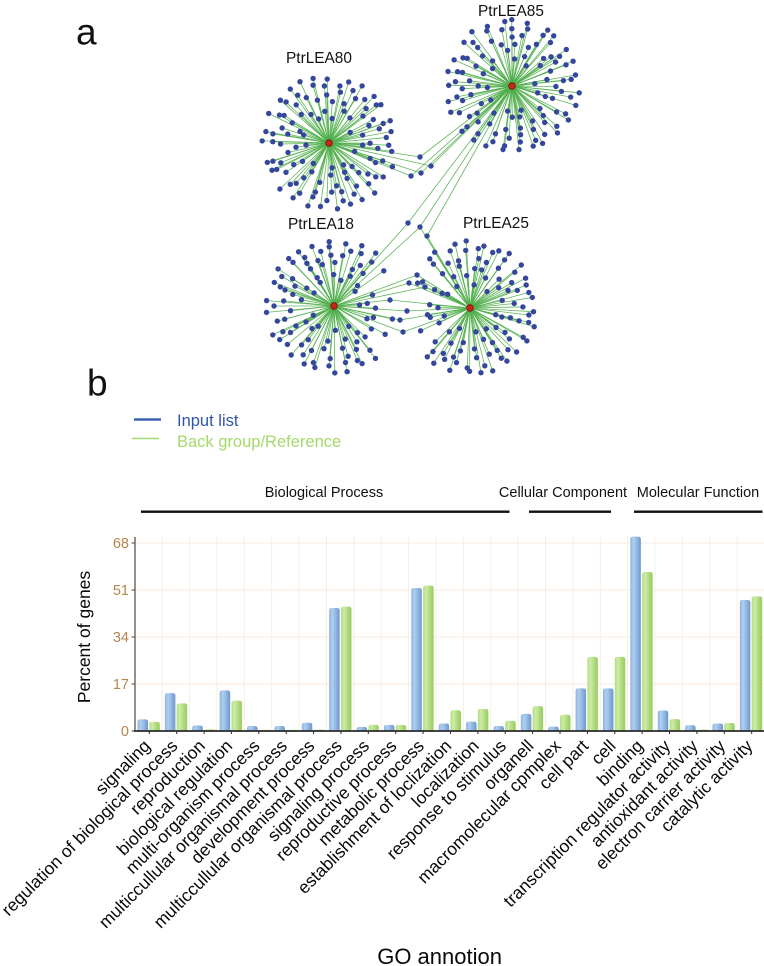 This screenshot has width=764, height=966. I want to click on svg-text: Back group/Reference, so click(259, 442).